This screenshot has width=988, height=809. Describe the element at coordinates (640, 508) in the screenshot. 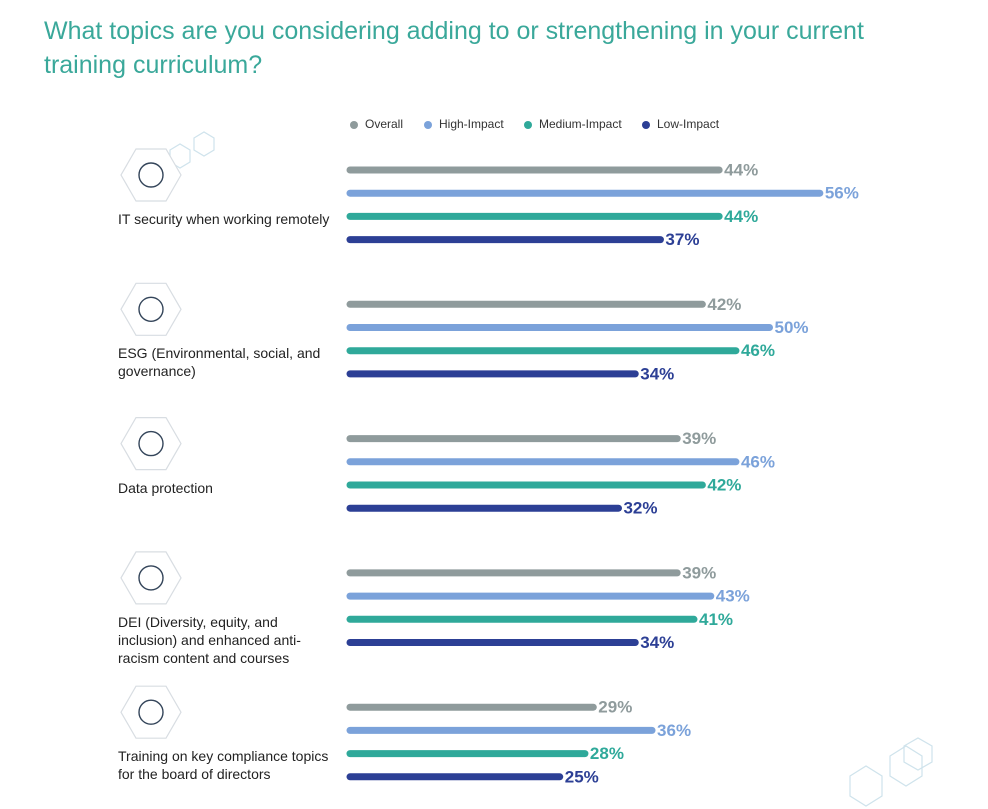

I see `value-label: 32%` at that location.